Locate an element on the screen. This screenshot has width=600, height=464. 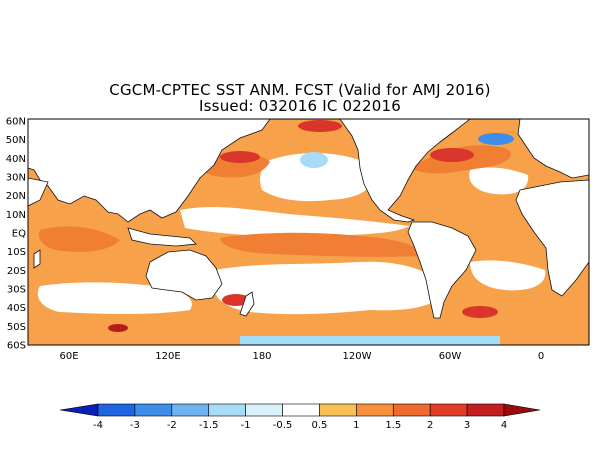
lon-label-120w: 120W is located at coordinates (357, 356).